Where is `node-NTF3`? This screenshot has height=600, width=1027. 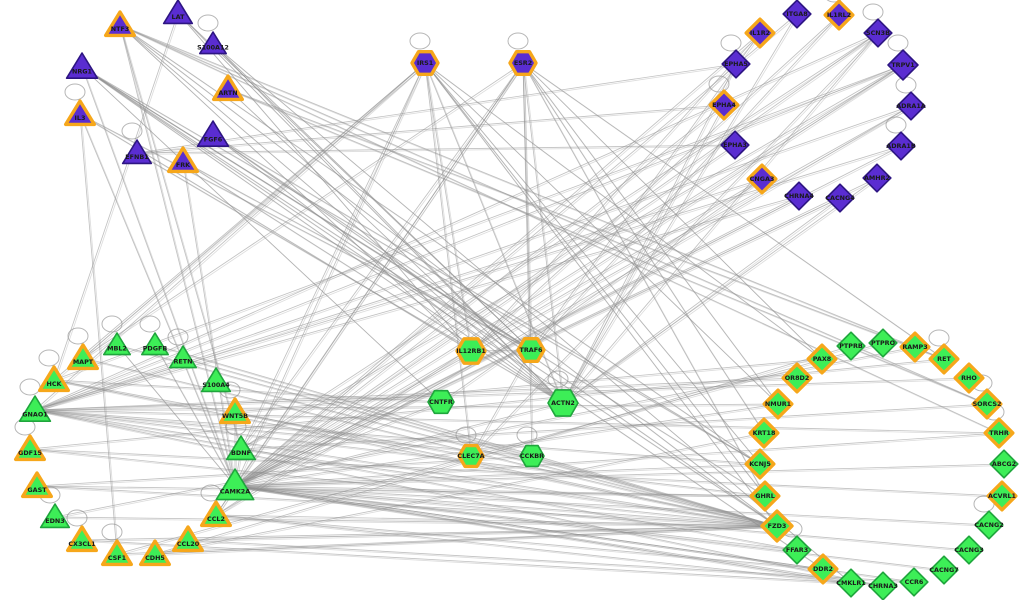
node-NTF3 is located at coordinates (120, 24).